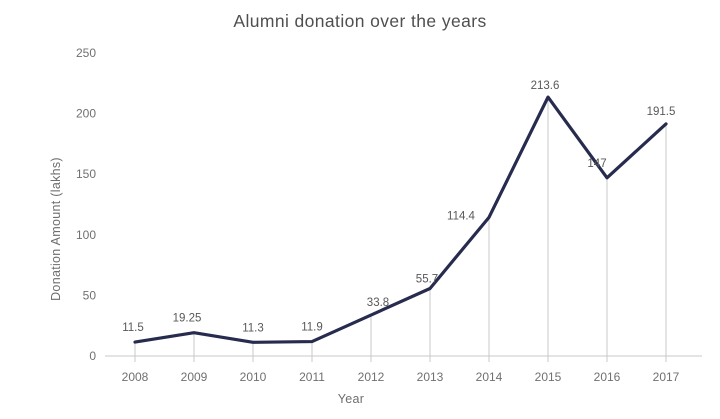  I want to click on data-point-label: 33.8, so click(378, 303).